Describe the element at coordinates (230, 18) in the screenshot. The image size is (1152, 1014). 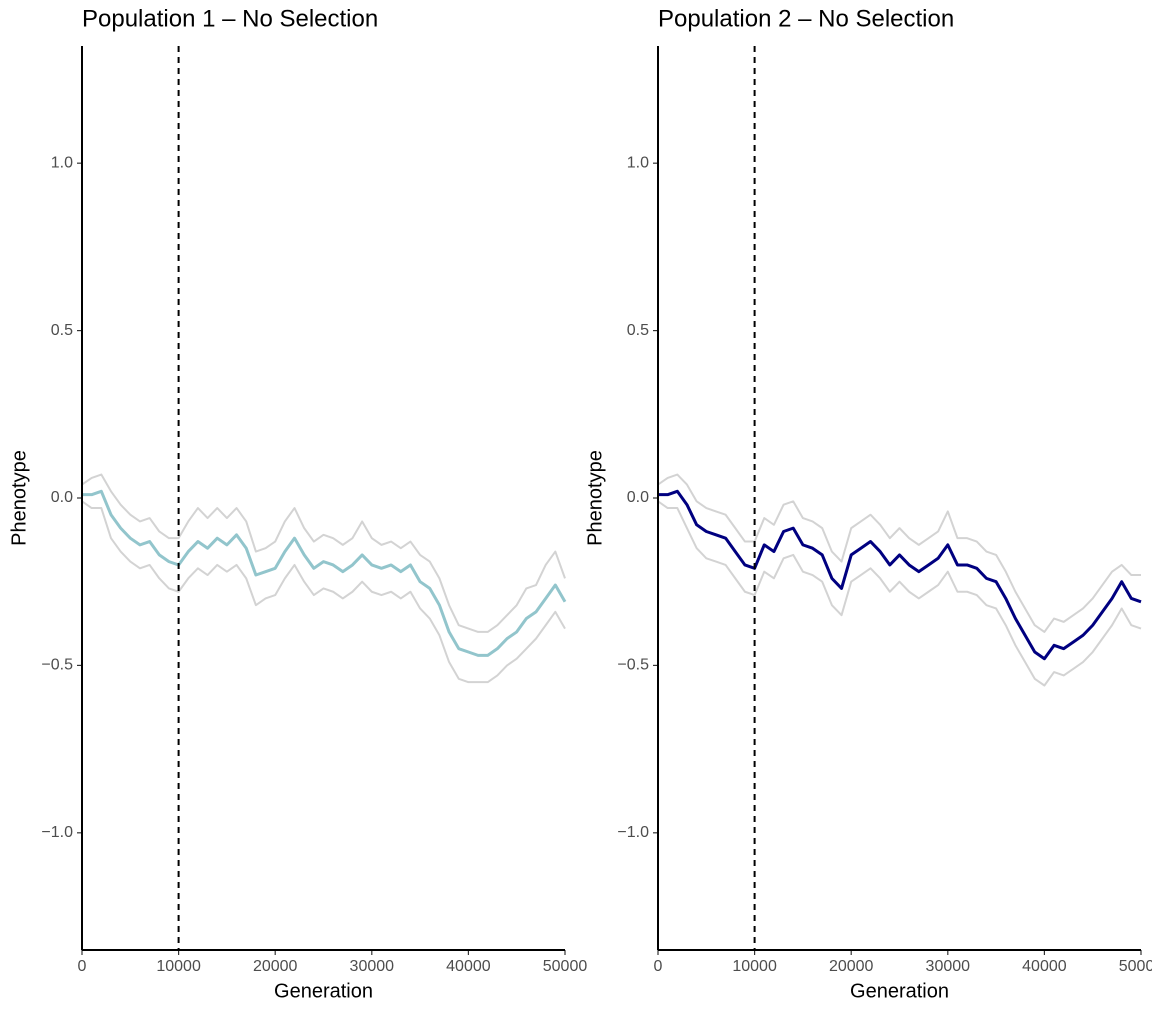
I see `panel-title: Population 1 – No Selection` at that location.